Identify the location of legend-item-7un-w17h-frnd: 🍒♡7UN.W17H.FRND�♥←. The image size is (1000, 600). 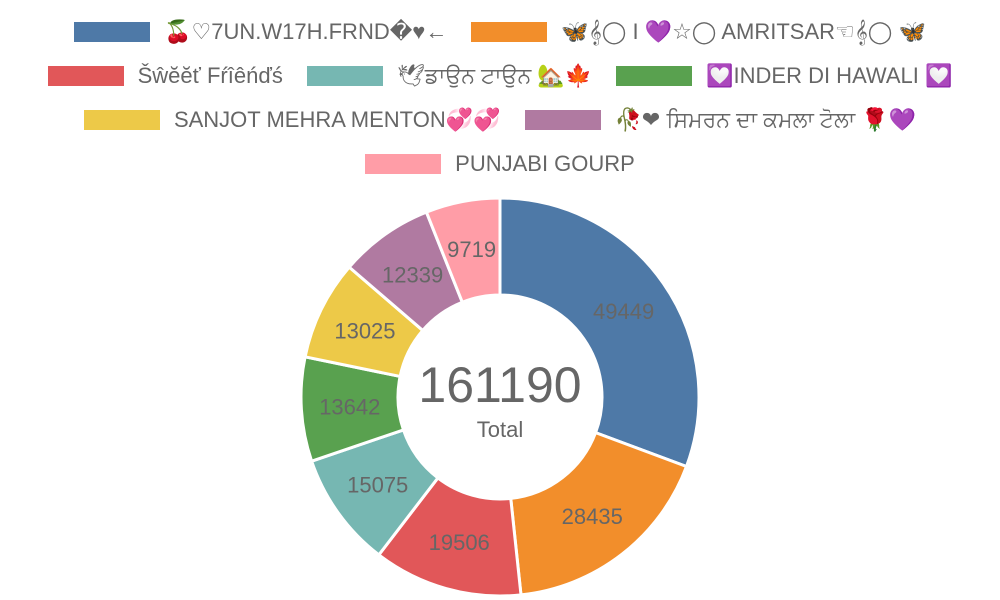
(260, 32).